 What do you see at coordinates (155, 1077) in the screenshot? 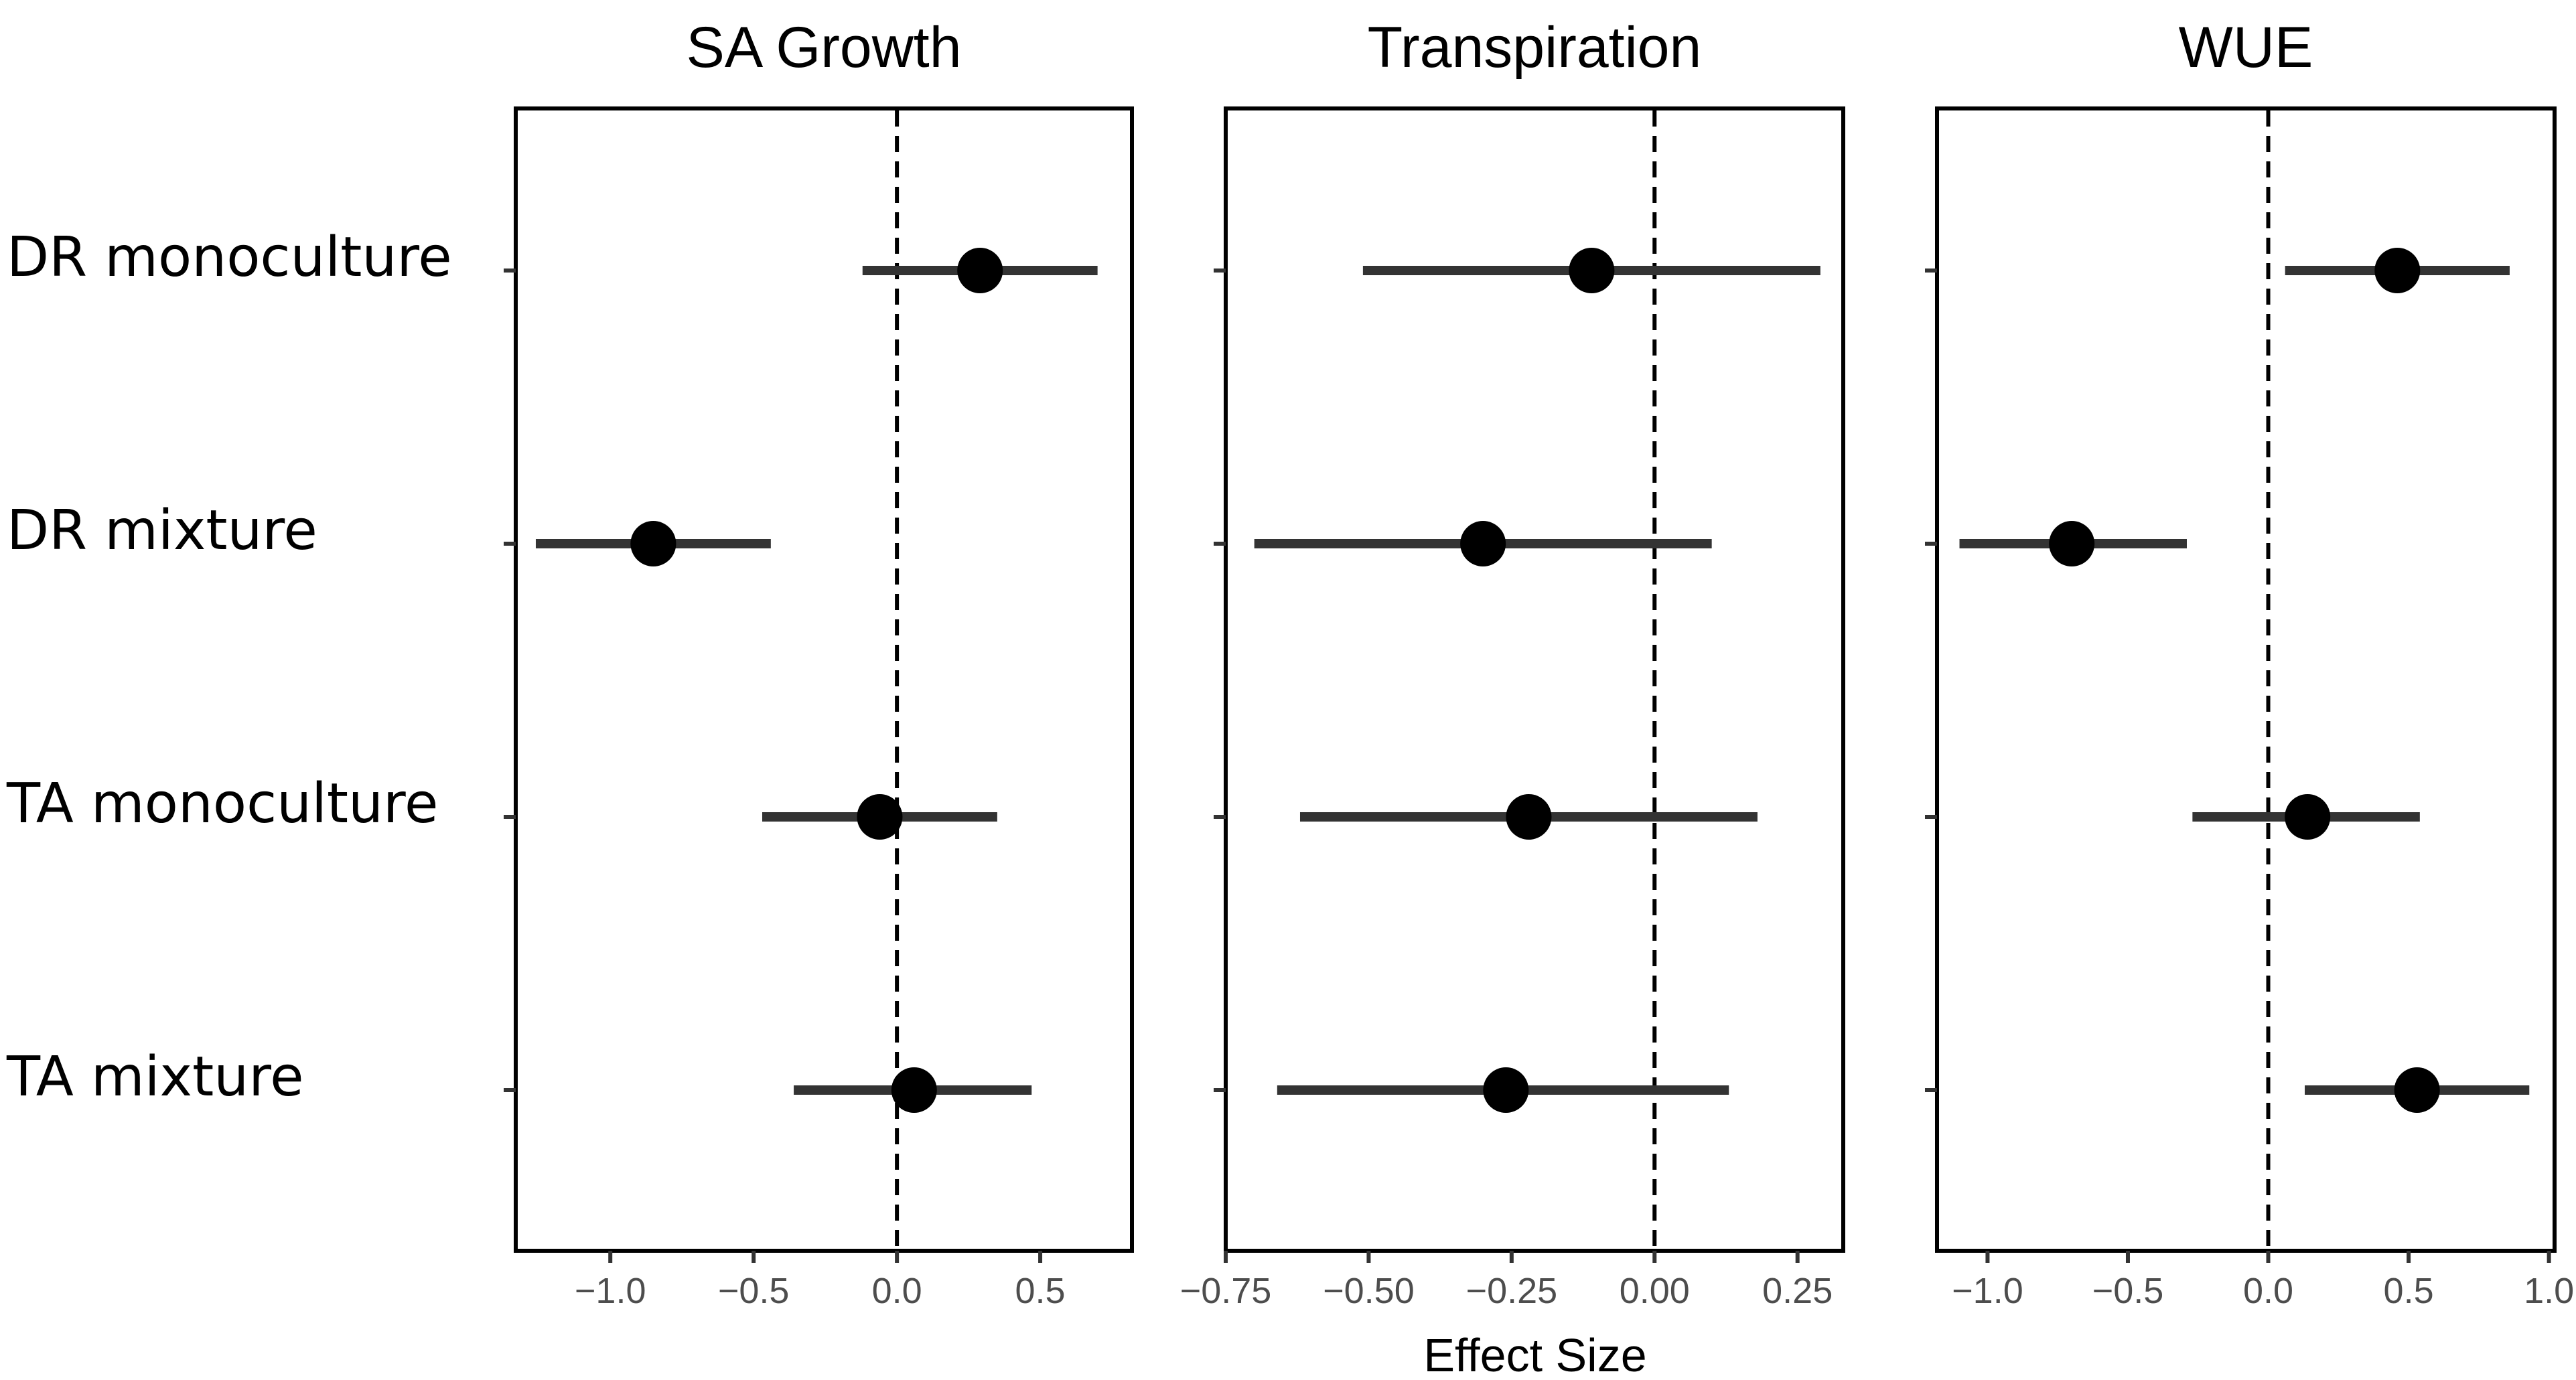
I see `category-label: TA mixture` at bounding box center [155, 1077].